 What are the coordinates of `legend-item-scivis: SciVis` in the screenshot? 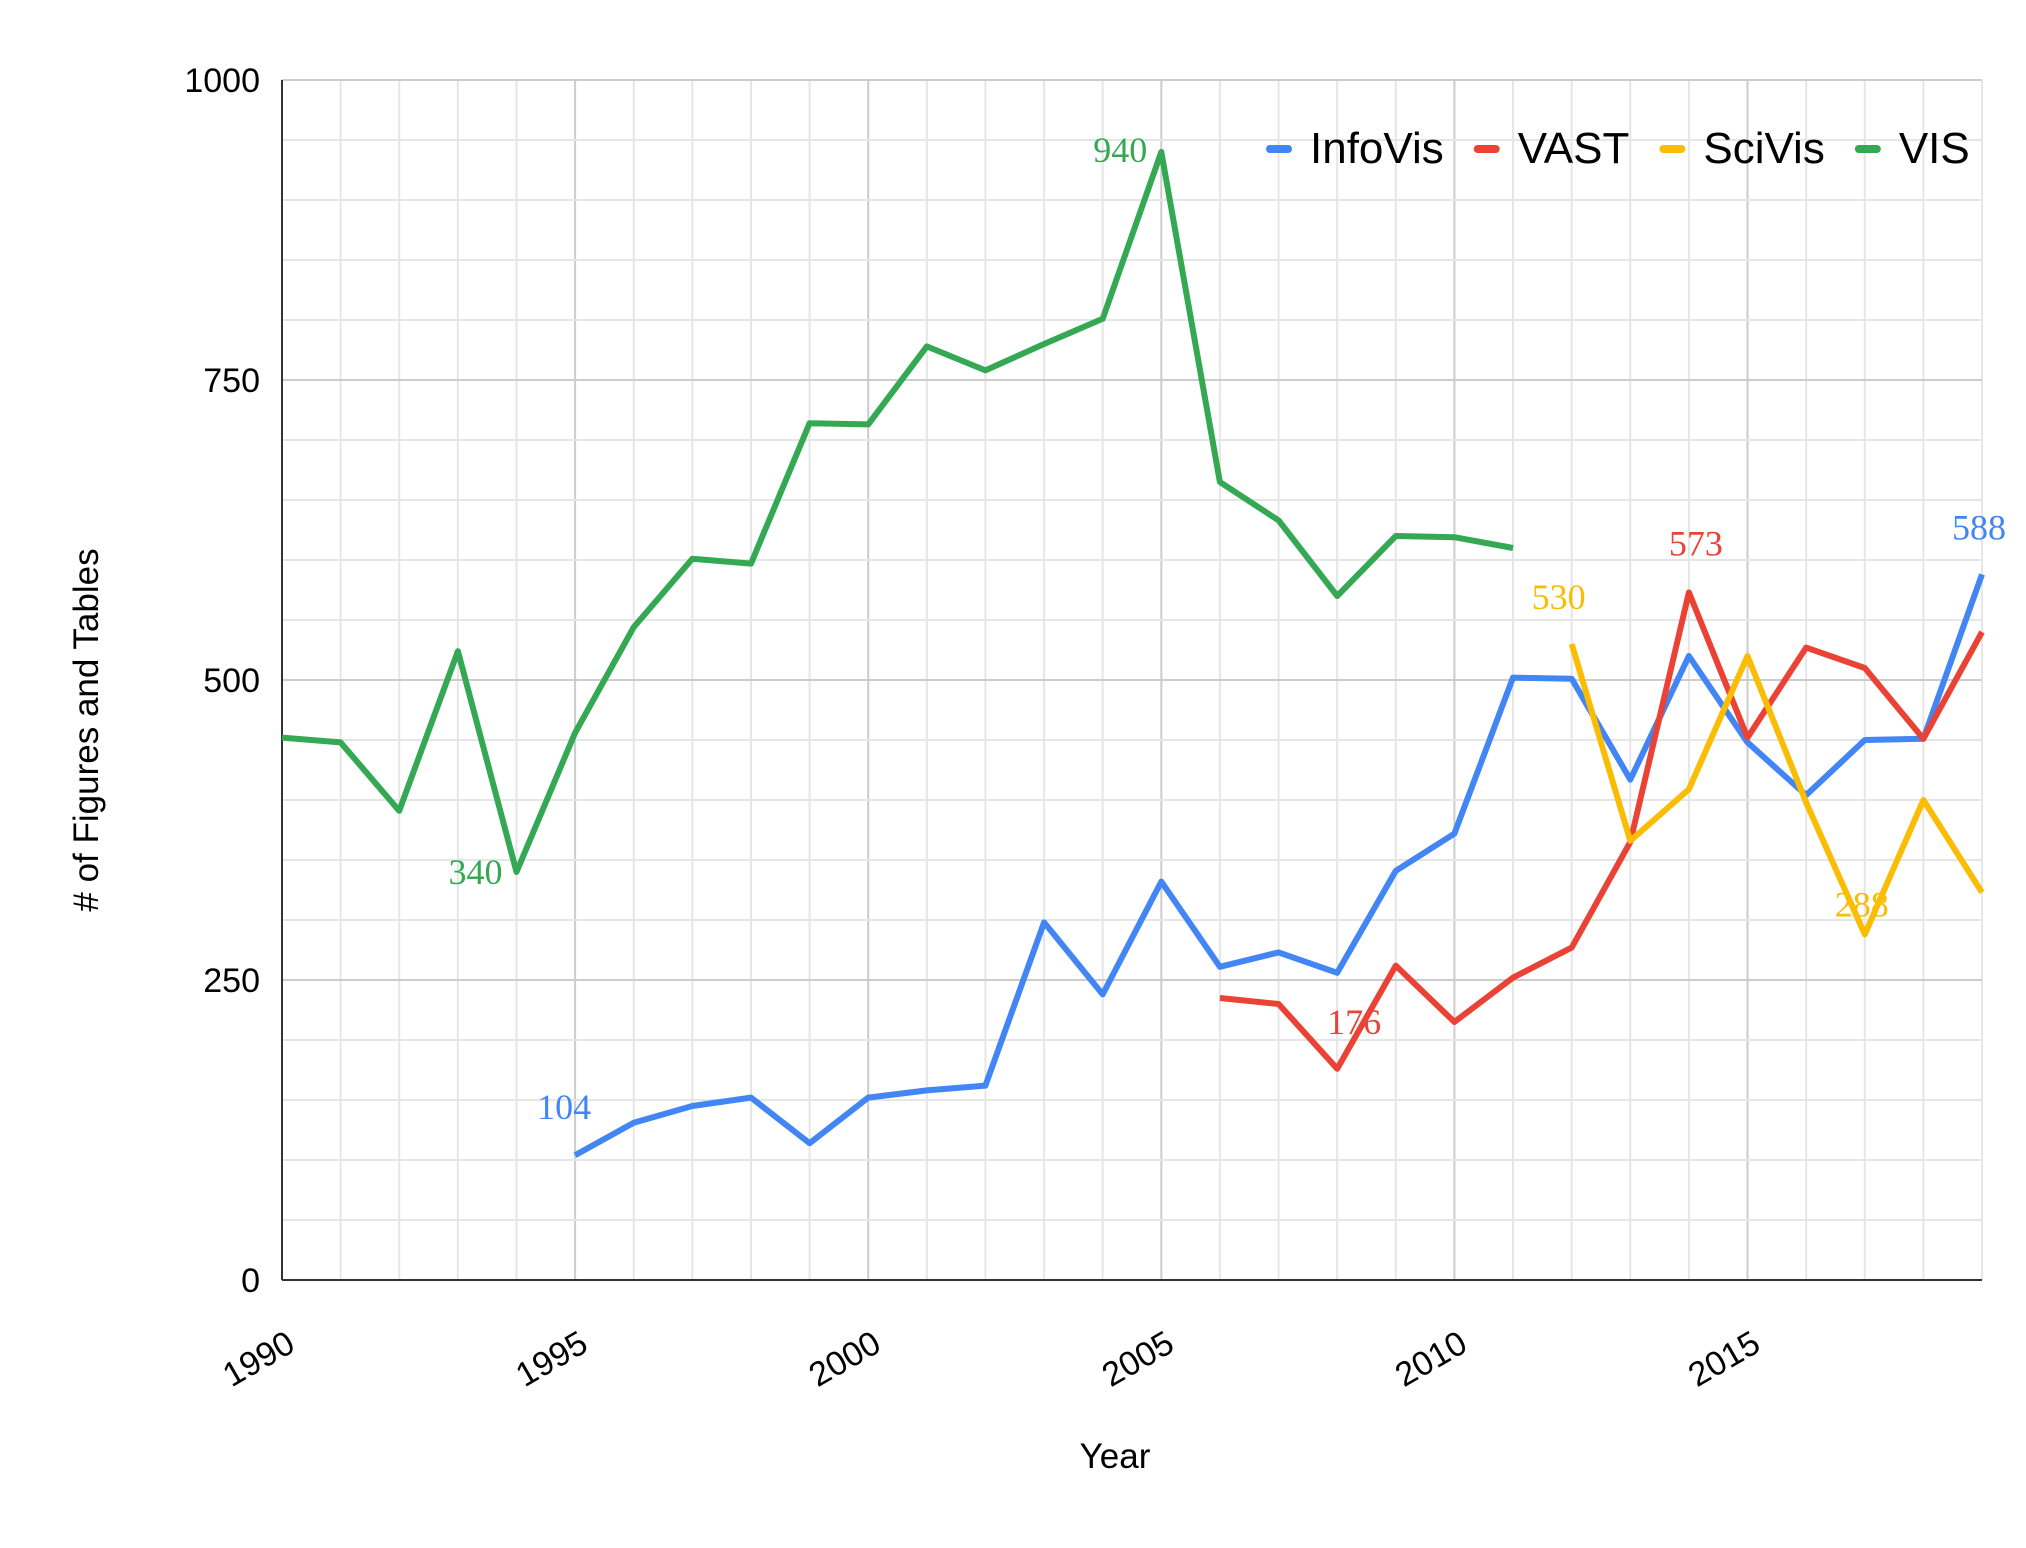 It's located at (1742, 148).